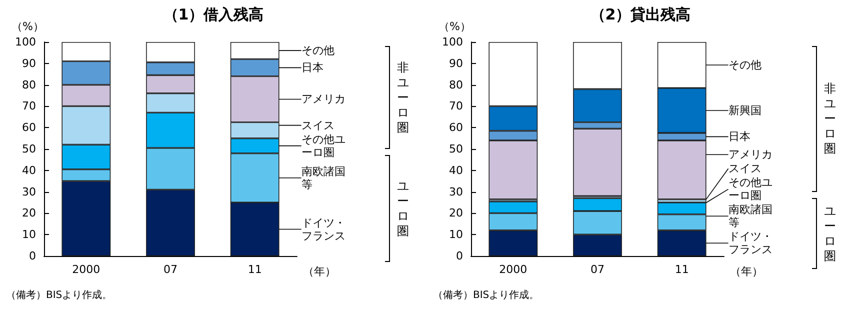  Describe the element at coordinates (745, 110) in the screenshot. I see `text: 新興国` at that location.